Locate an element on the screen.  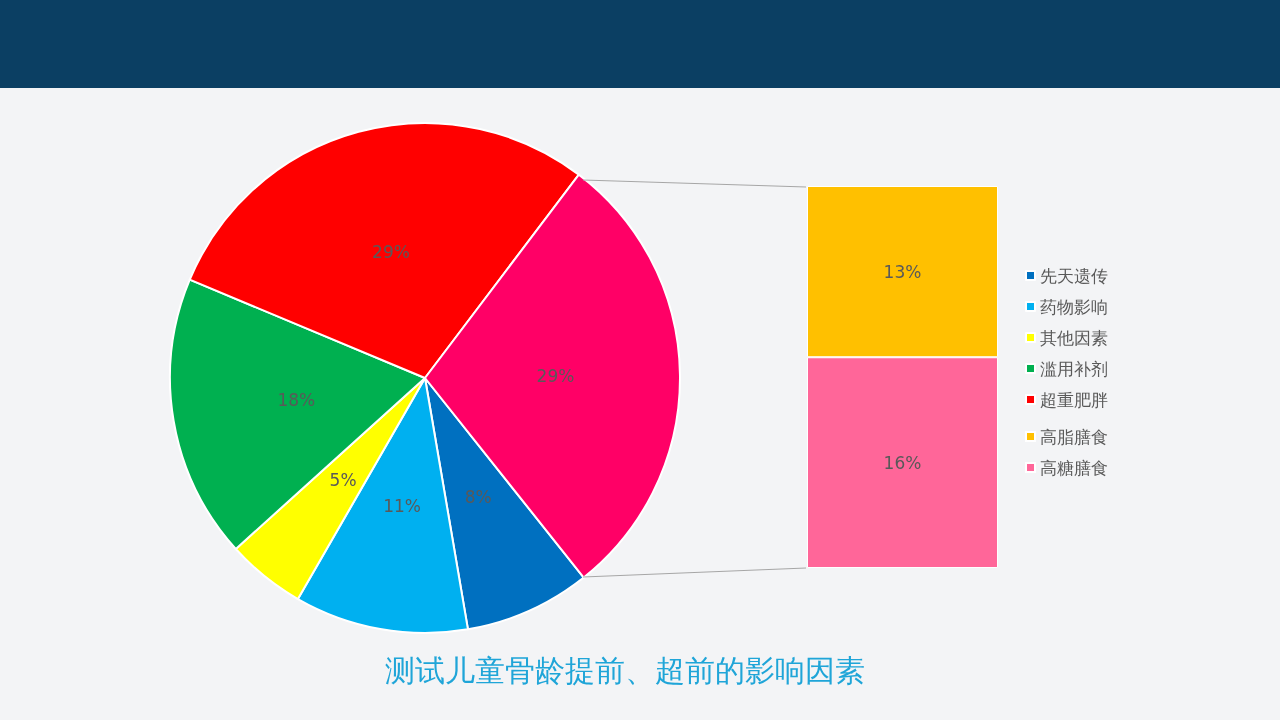
legend-label: 高脂膳食 is located at coordinates (1074, 436).